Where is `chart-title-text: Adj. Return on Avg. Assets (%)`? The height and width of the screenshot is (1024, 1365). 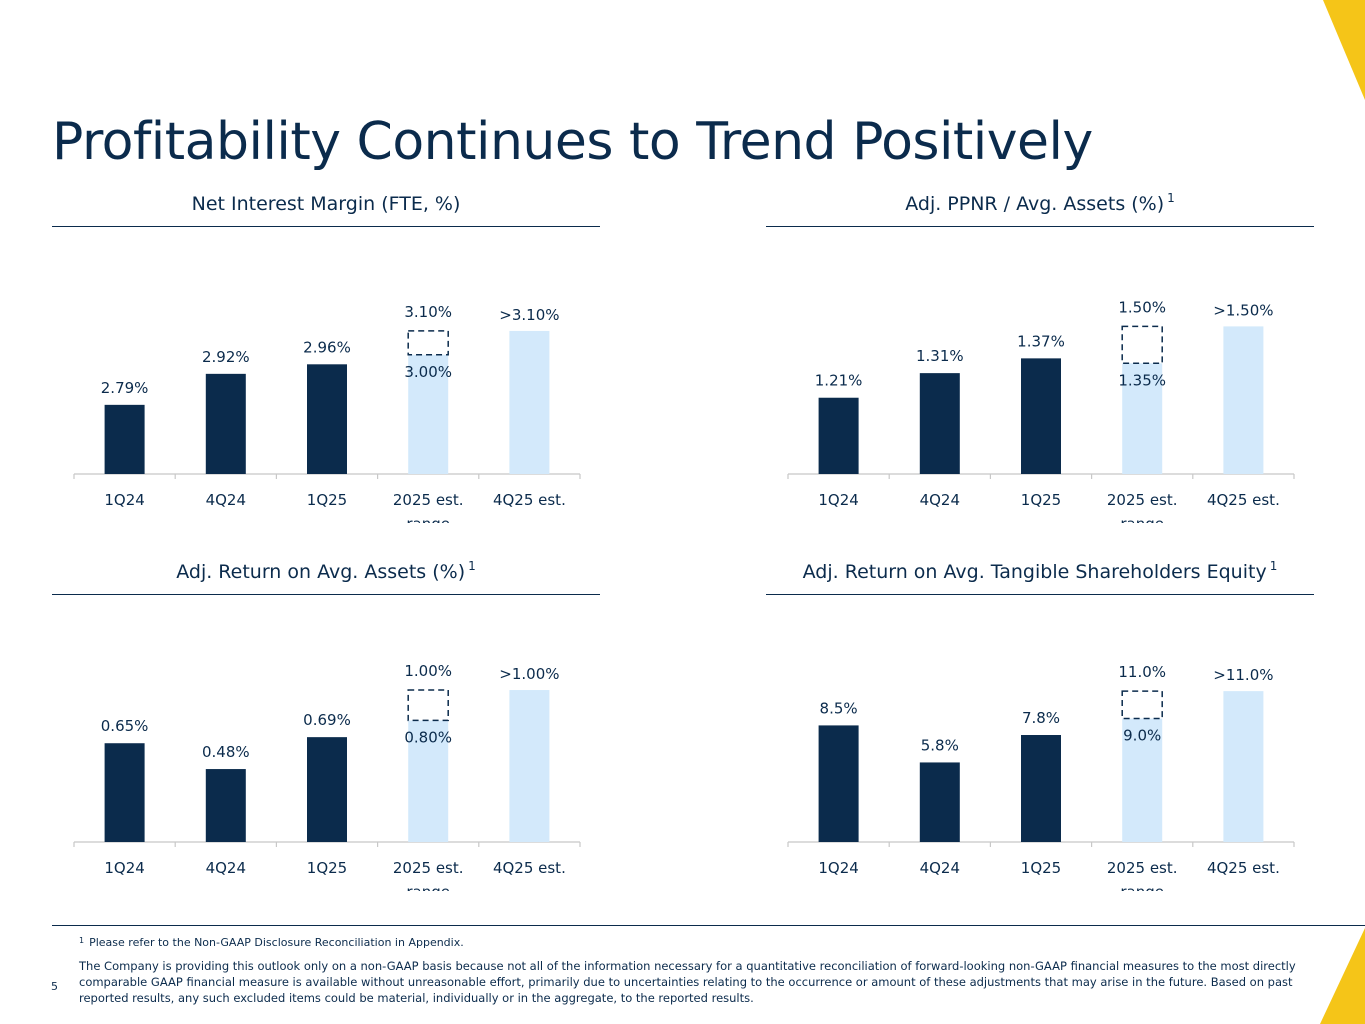 chart-title-text: Adj. Return on Avg. Assets (%) is located at coordinates (321, 572).